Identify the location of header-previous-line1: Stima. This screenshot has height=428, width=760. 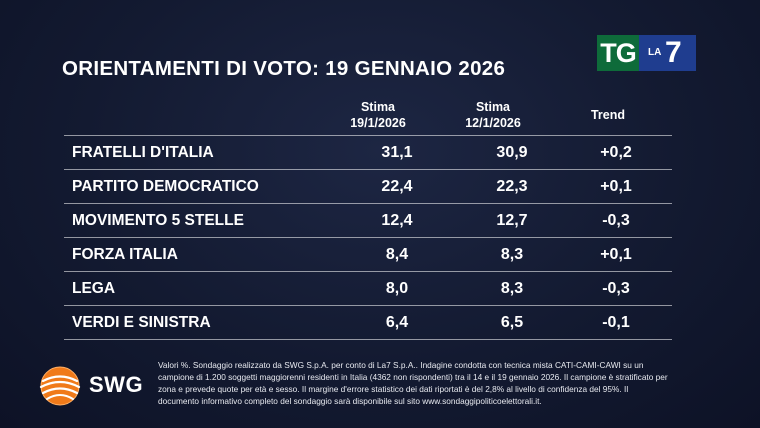
(493, 107).